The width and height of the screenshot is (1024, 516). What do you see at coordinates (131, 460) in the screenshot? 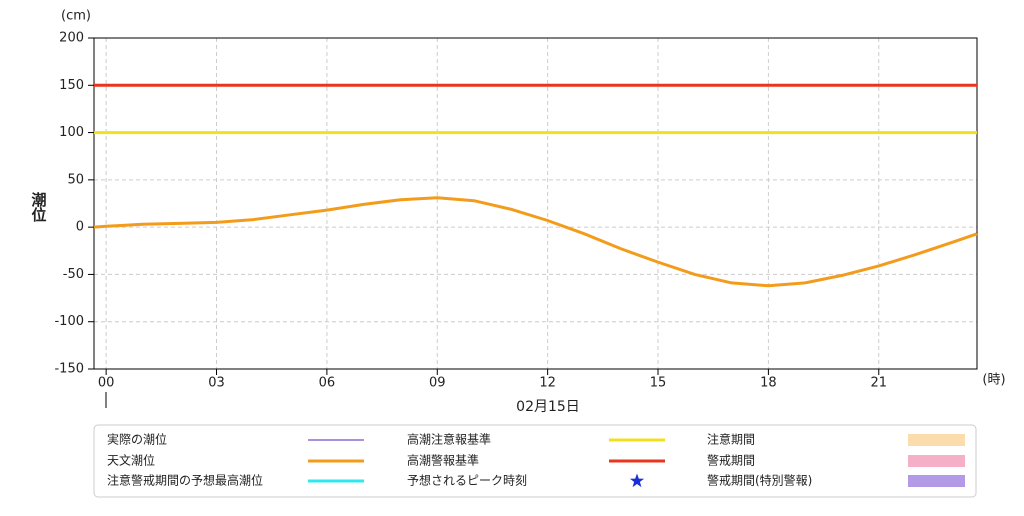
I see `legend-label: 天文潮位` at bounding box center [131, 460].